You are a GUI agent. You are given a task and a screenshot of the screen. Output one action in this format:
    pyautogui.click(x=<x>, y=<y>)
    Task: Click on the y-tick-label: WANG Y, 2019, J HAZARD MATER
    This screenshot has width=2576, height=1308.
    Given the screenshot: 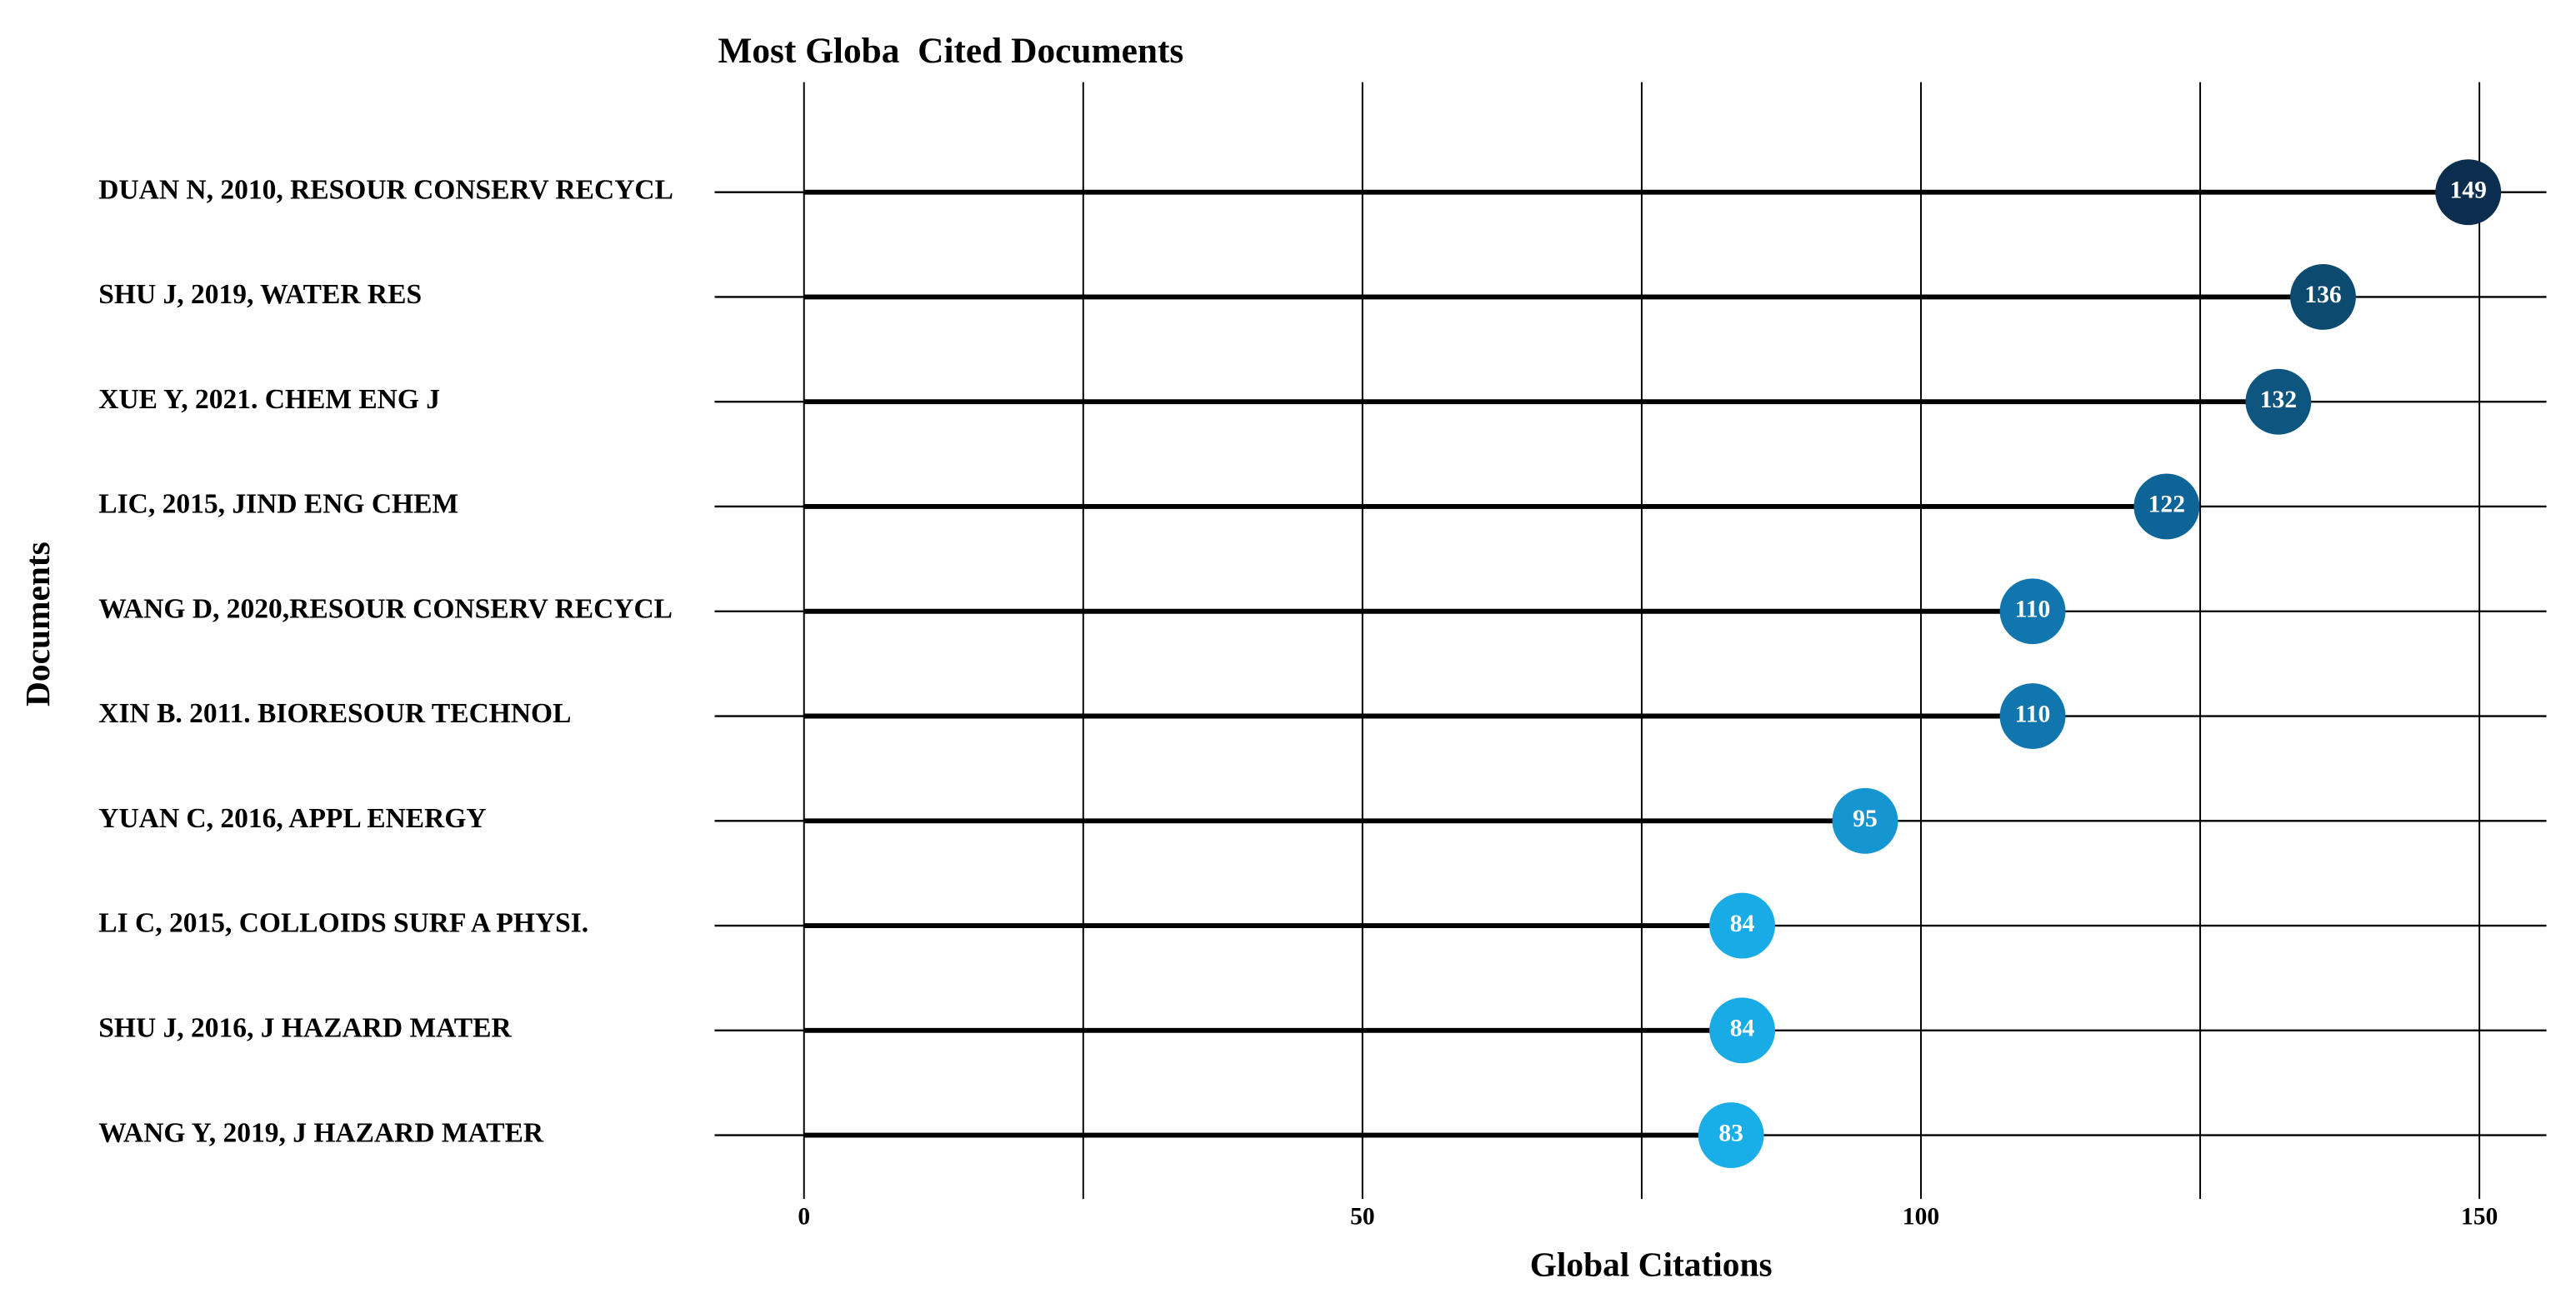 What is the action you would take?
    pyautogui.click(x=321, y=1132)
    